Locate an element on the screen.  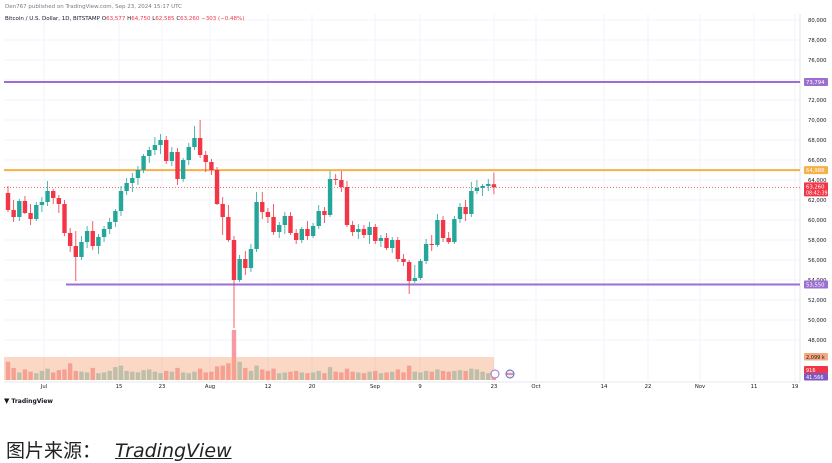
price-tick-label: 78,000 is located at coordinates (817, 41).